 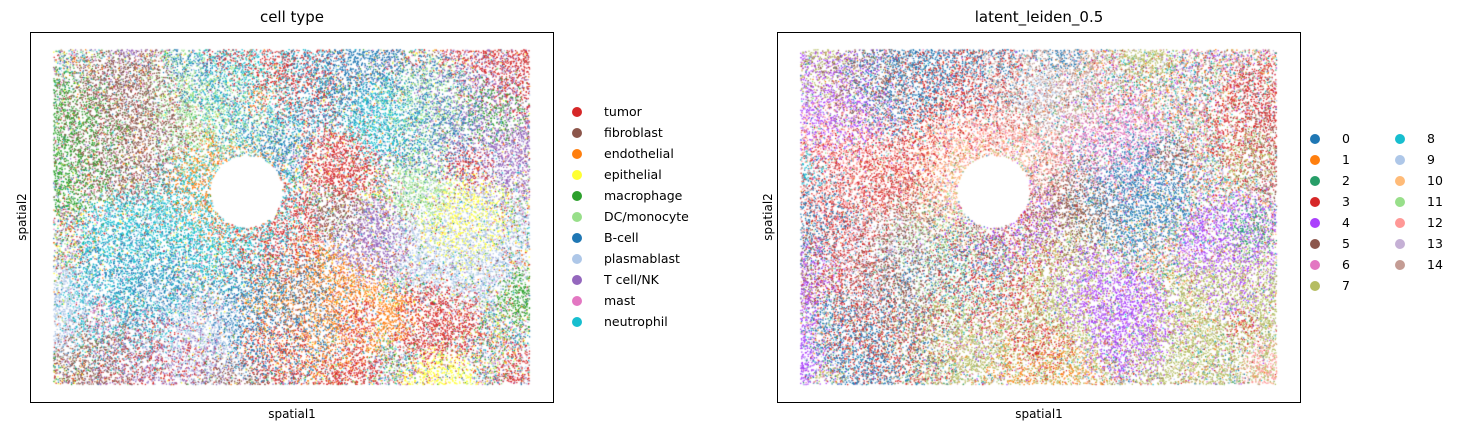 I want to click on legend-item: 1, so click(x=1330, y=159).